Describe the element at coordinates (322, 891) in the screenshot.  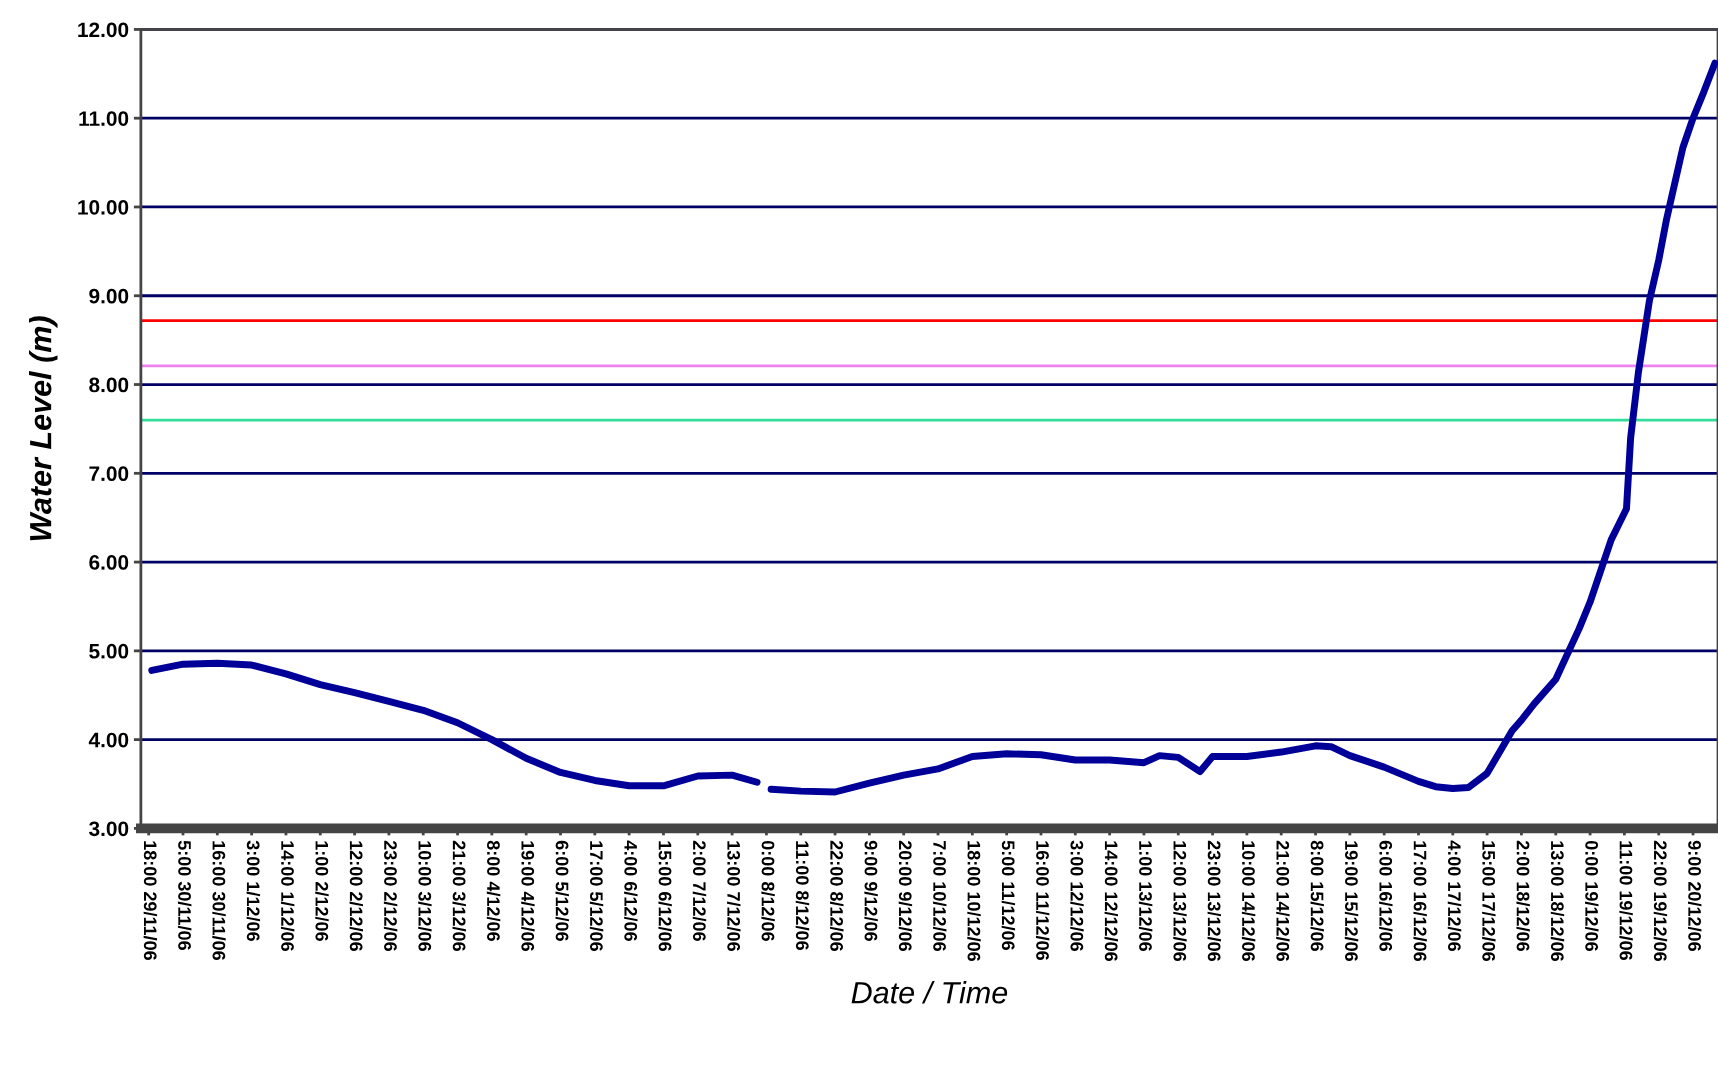
I see `x-tick-label: 1:00 2/12/06` at that location.